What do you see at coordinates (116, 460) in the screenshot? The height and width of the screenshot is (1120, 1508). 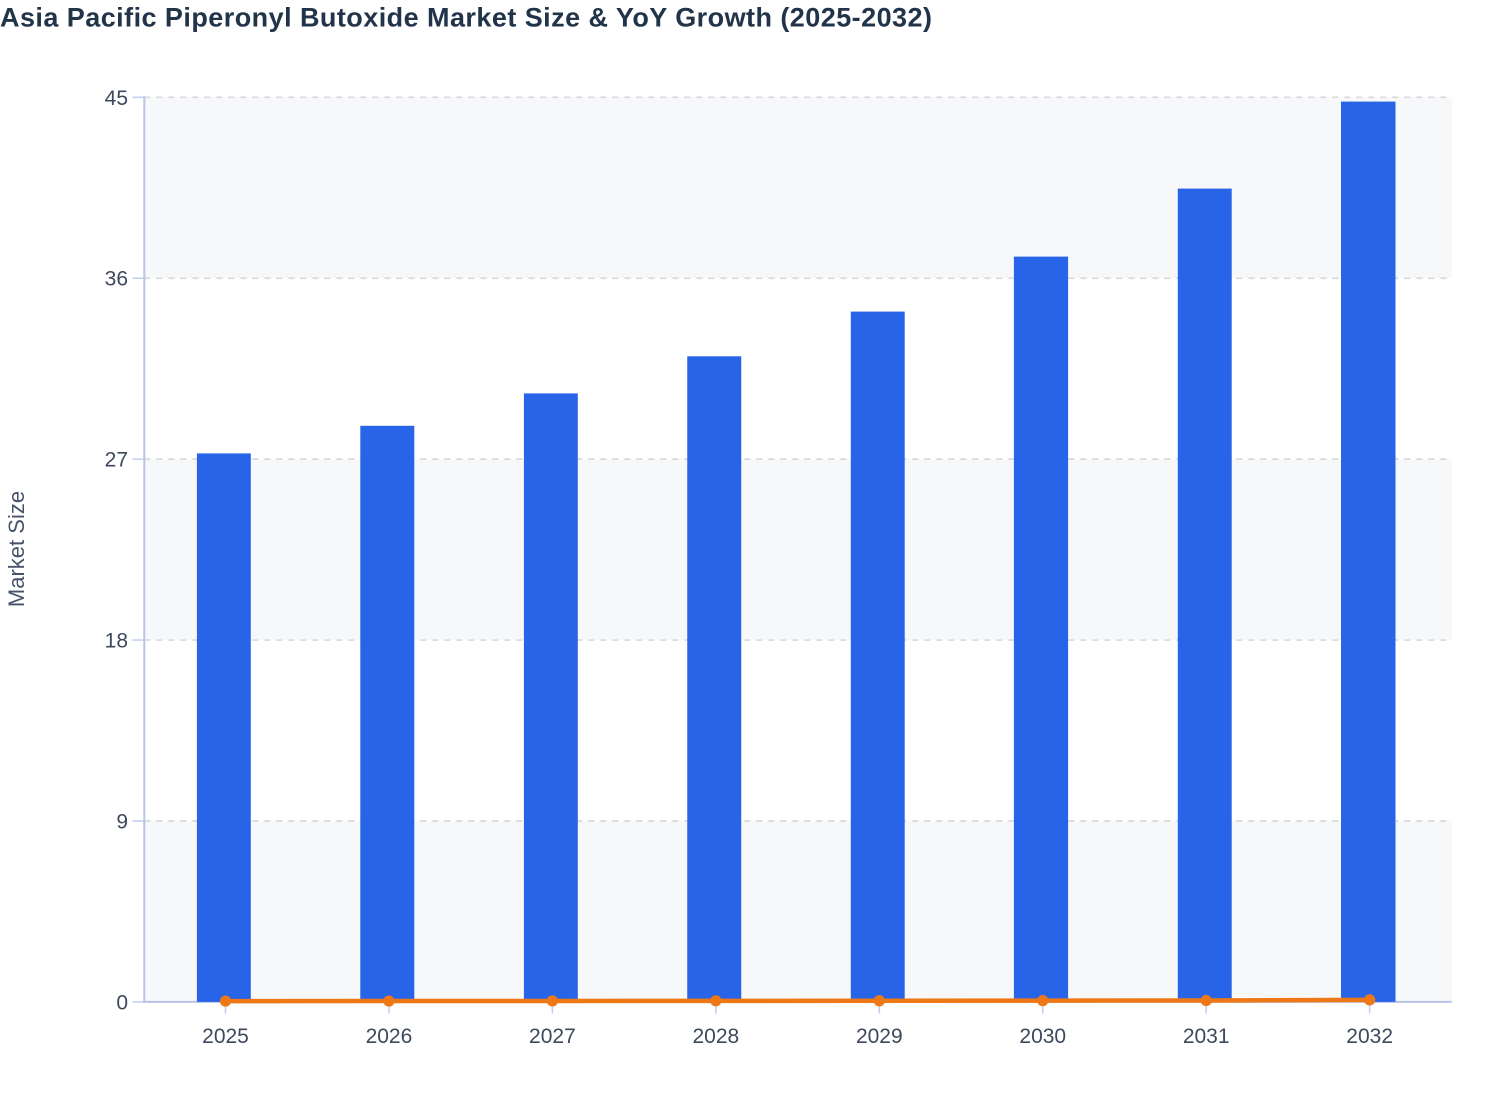 I see `svg-text: 27` at bounding box center [116, 460].